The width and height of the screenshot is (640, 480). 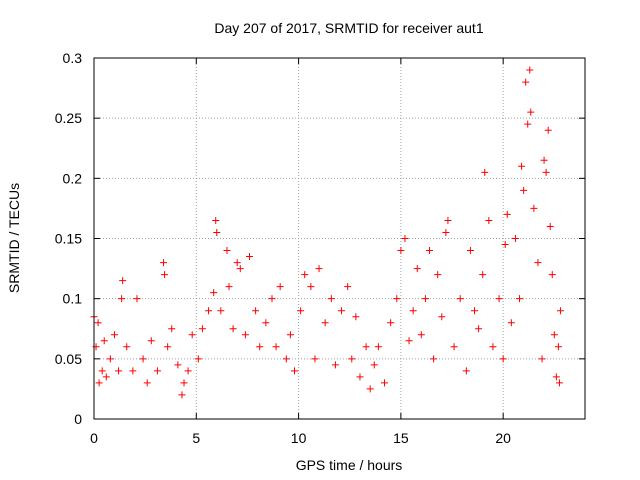 I want to click on y-tick-label: 0.3, so click(x=73, y=58).